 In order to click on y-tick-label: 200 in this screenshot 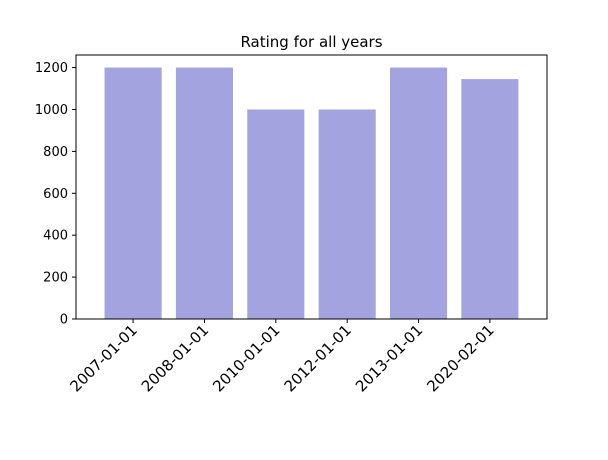, I will do `click(55, 278)`.